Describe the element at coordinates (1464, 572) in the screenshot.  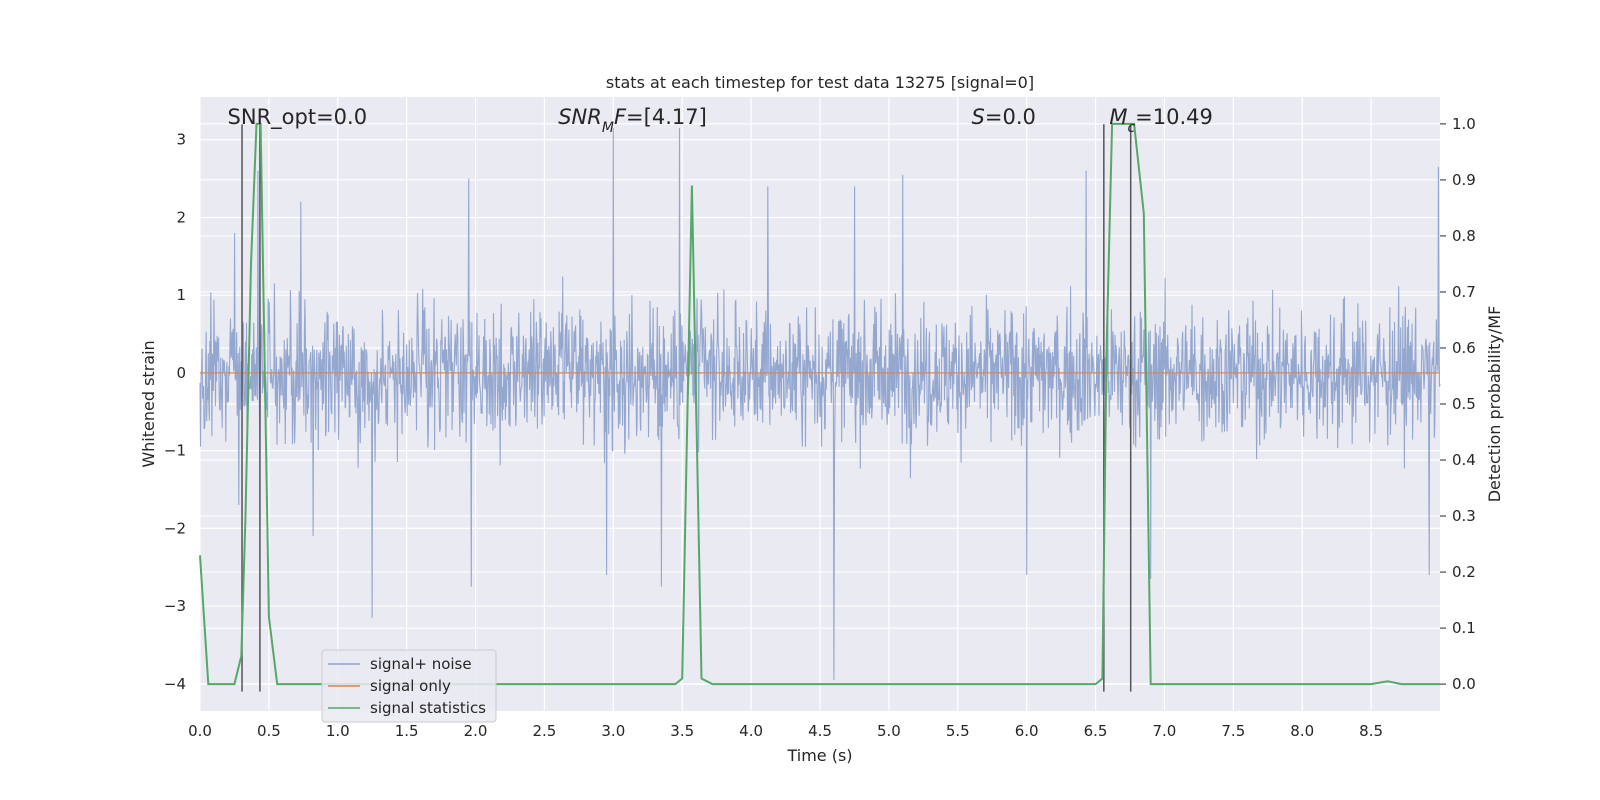
I see `y2-tick-label: 0.2` at that location.